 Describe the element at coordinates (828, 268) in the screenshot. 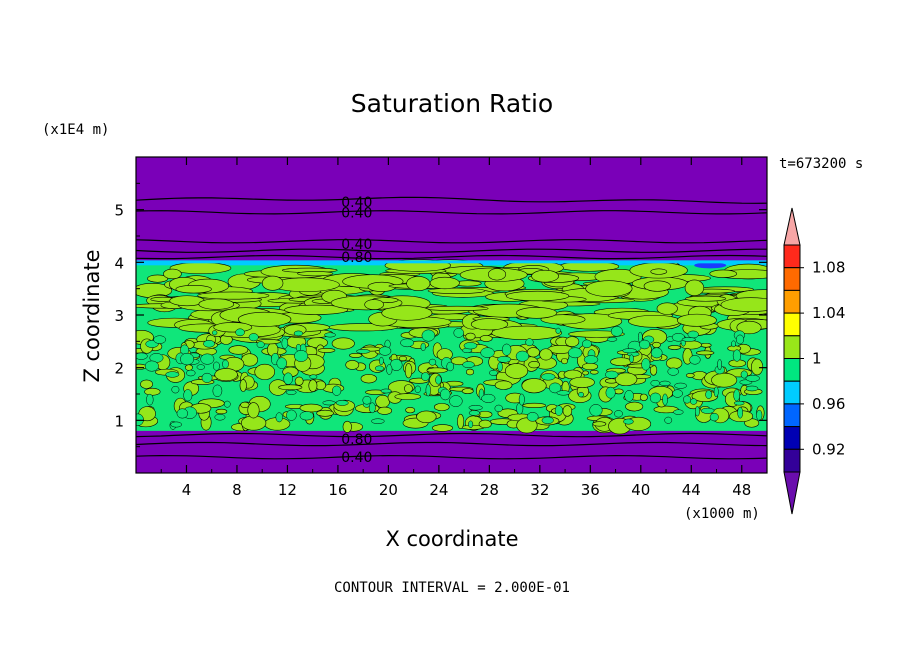

I see `colorbar-label: 1.08` at that location.